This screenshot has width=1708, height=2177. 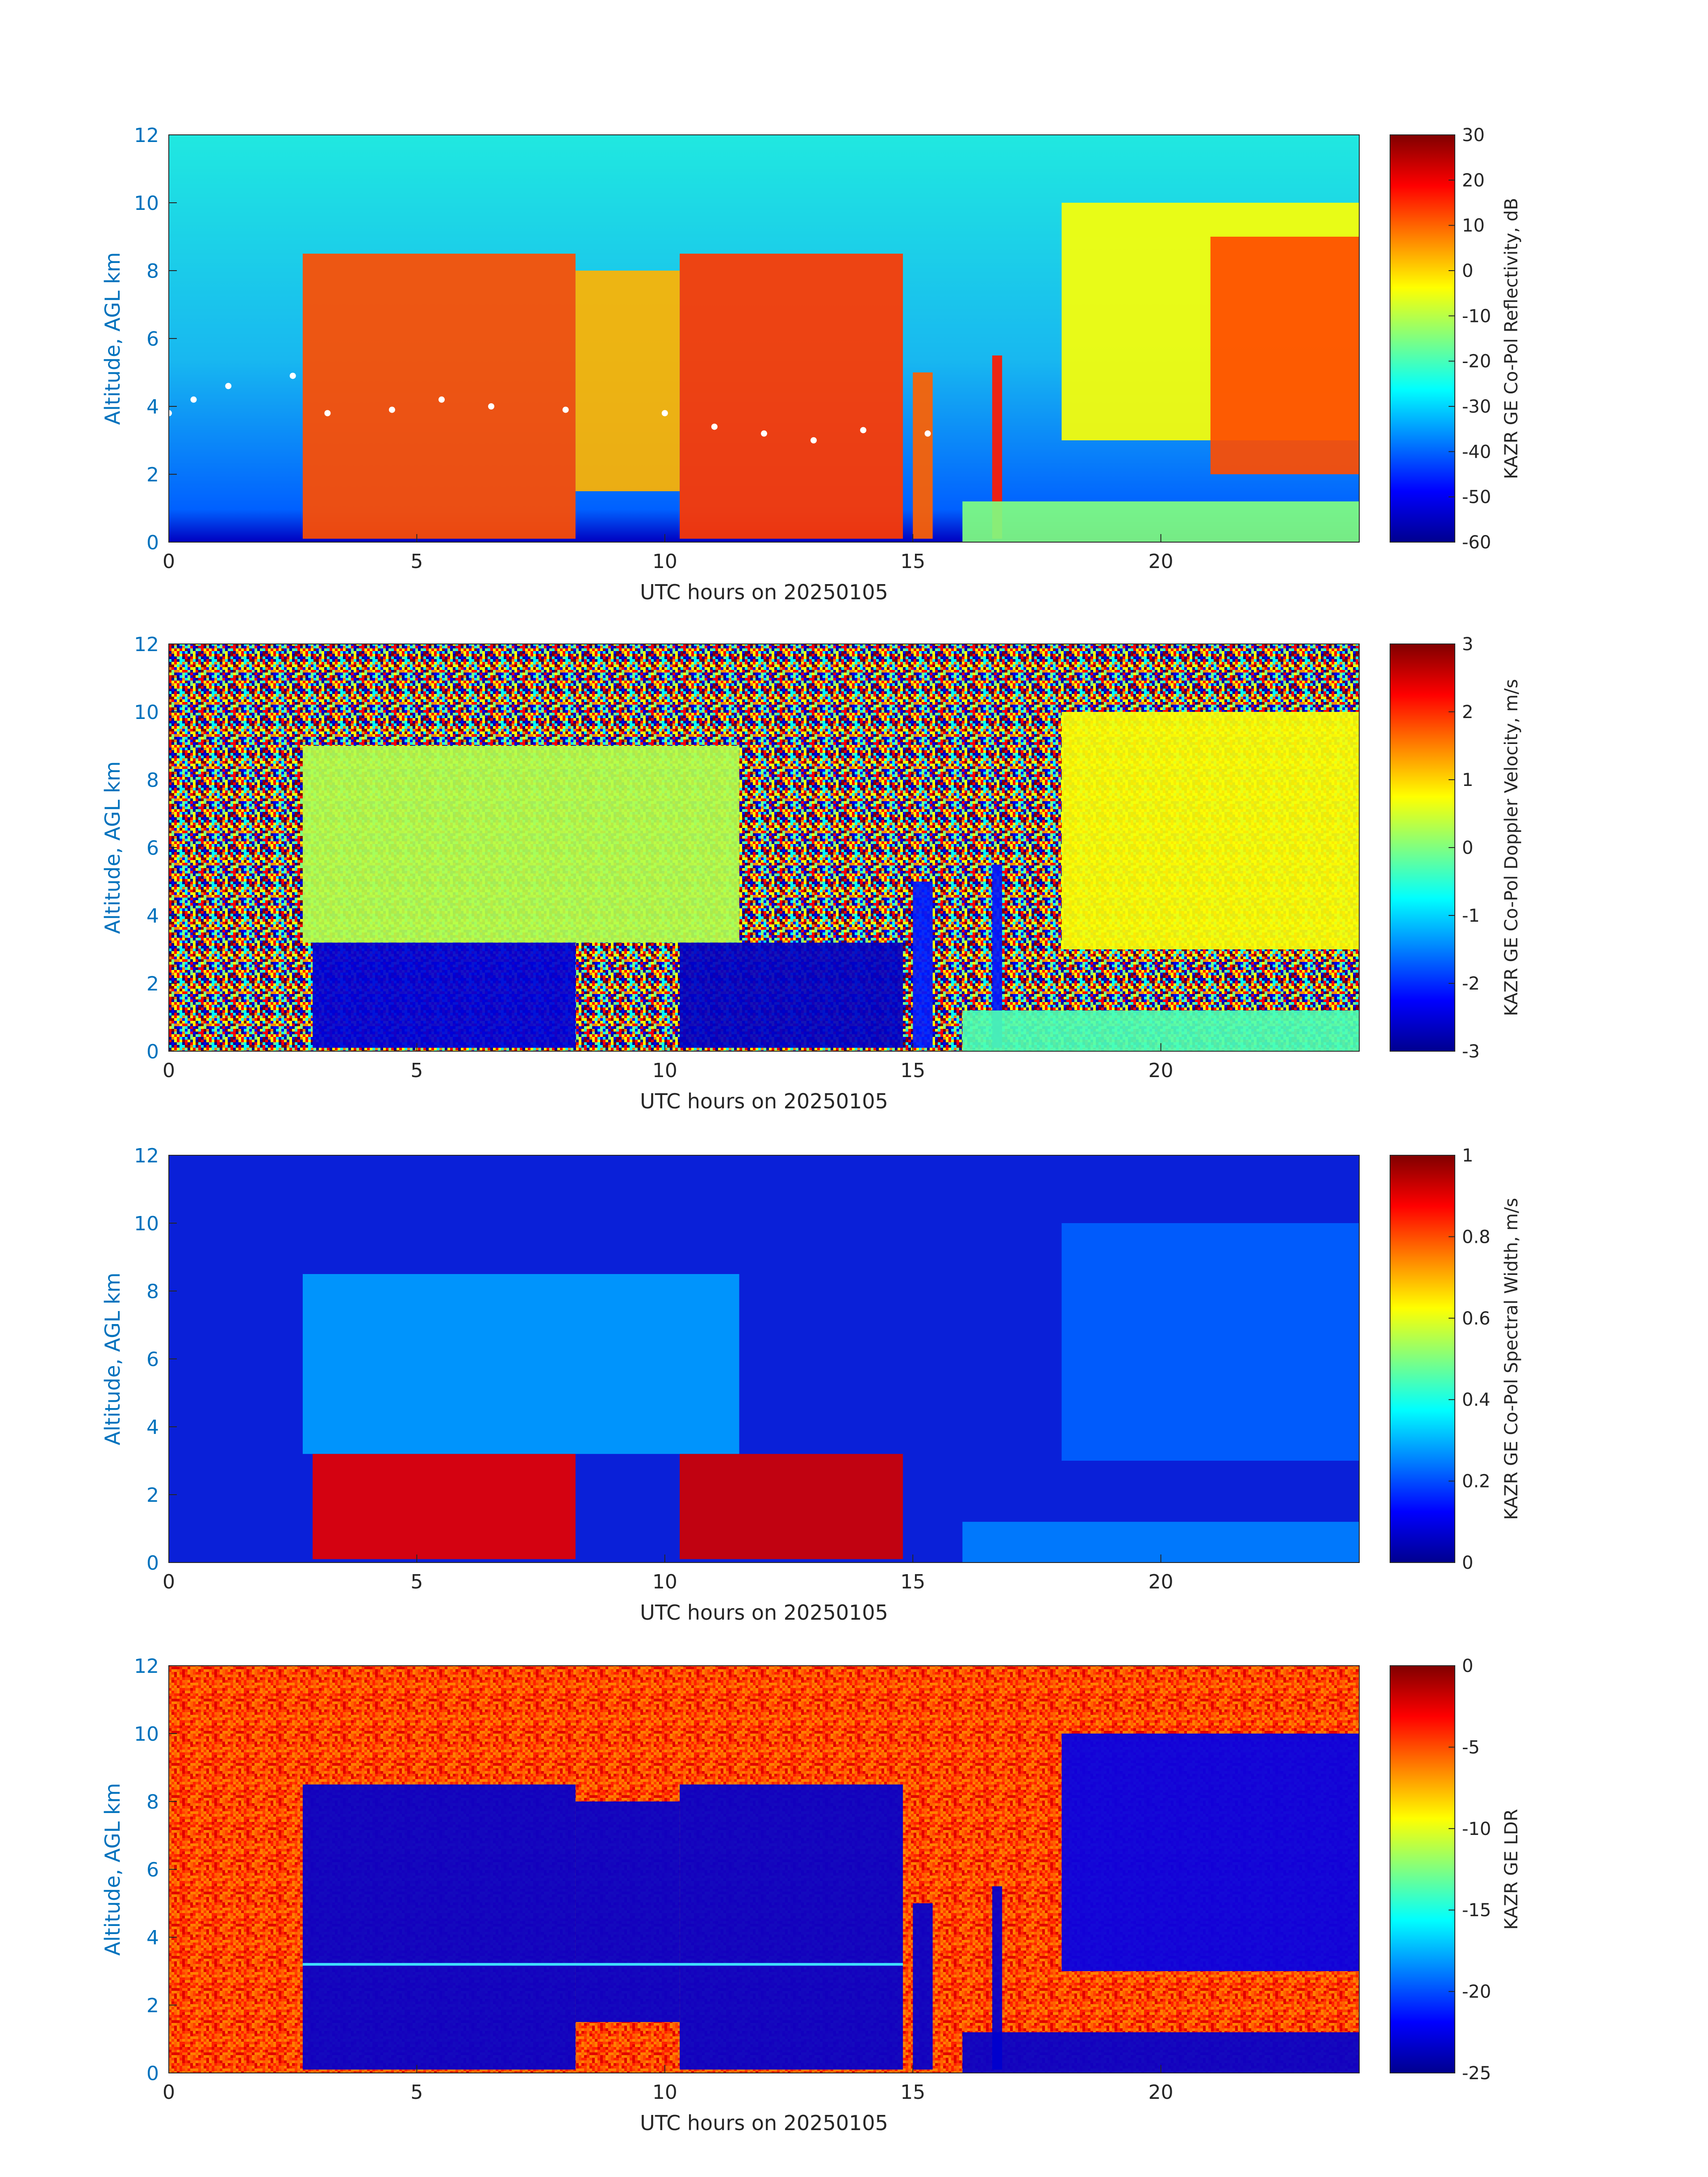 I want to click on colorbar-tick-label: -3, so click(x=1471, y=1051).